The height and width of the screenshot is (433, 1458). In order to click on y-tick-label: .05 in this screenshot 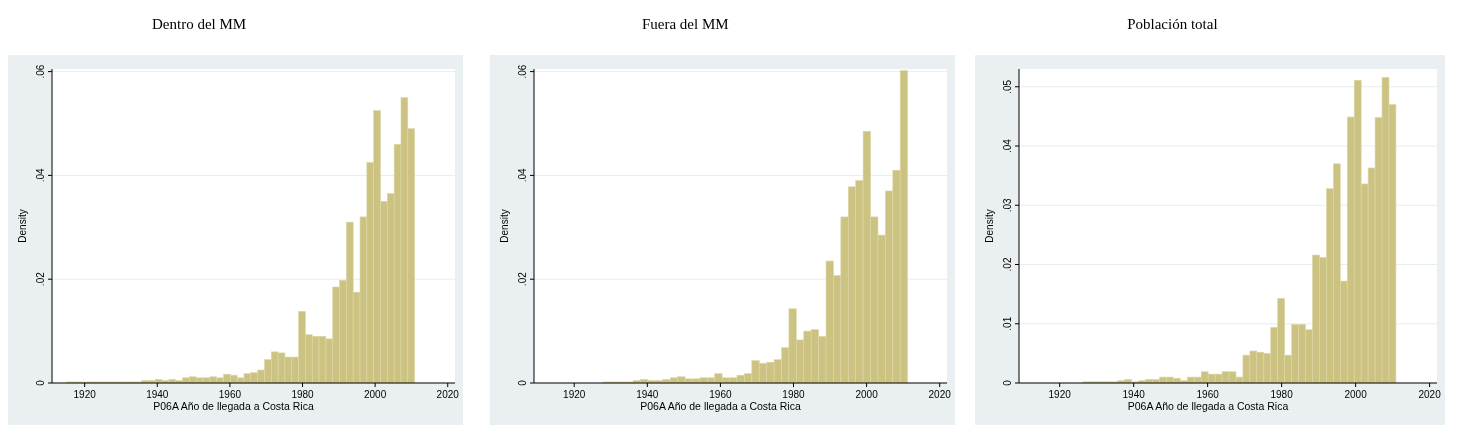, I will do `click(1007, 86)`.